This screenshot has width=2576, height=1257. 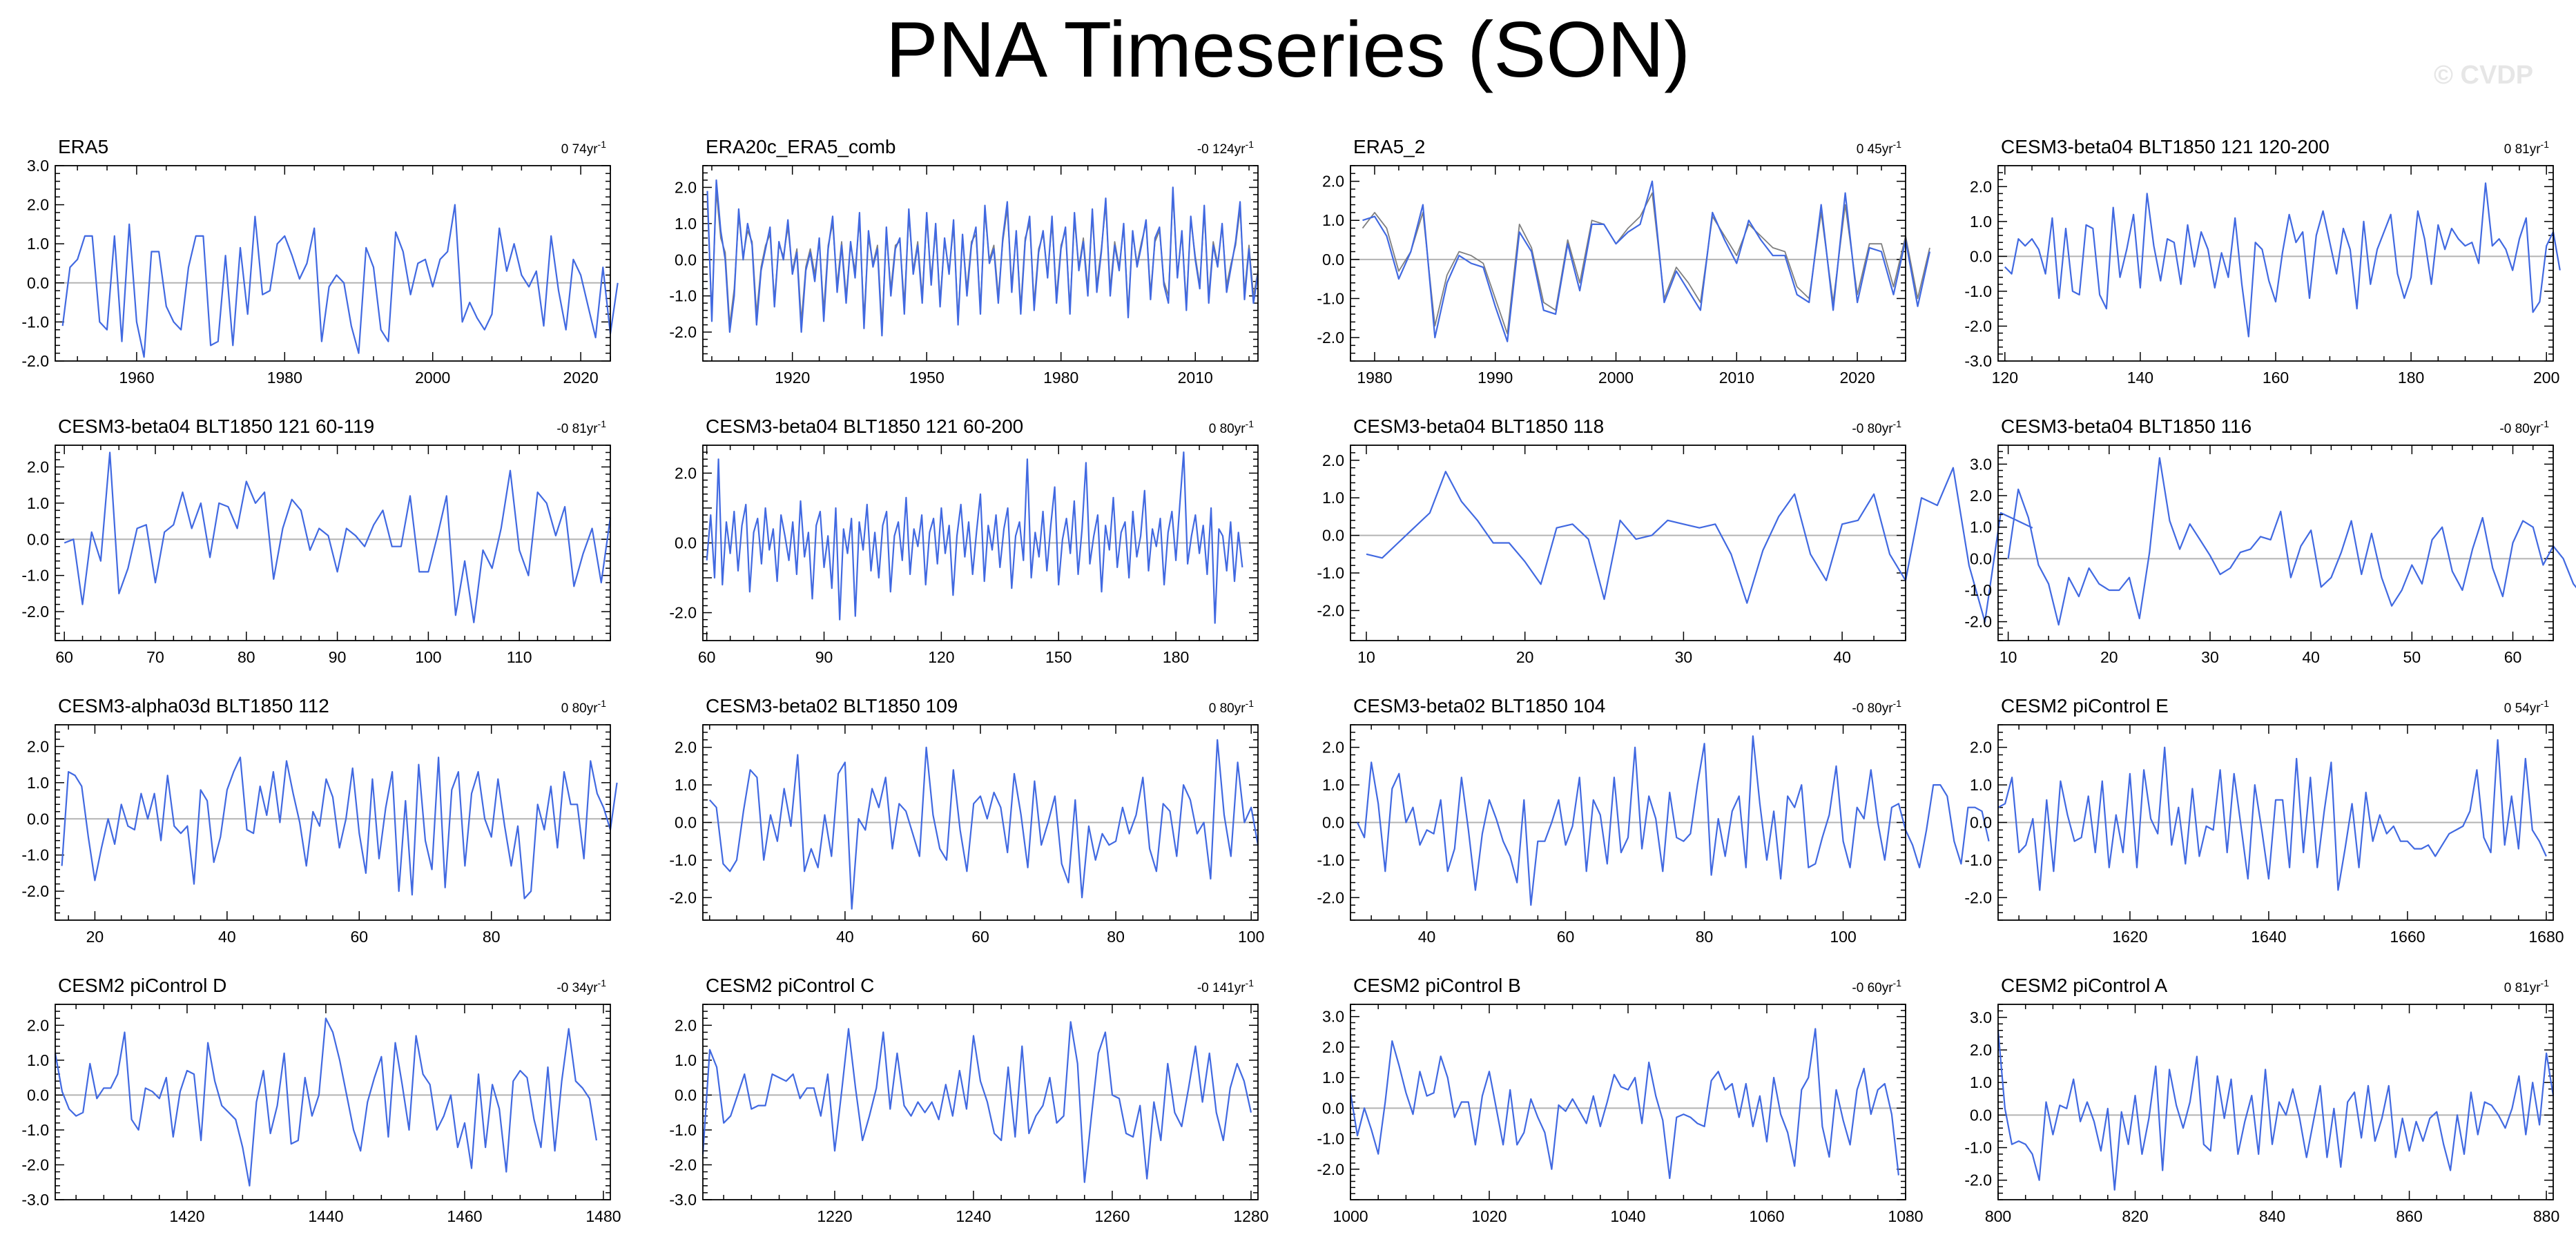 What do you see at coordinates (2269, 937) in the screenshot?
I see `x-tick-label: 1640` at bounding box center [2269, 937].